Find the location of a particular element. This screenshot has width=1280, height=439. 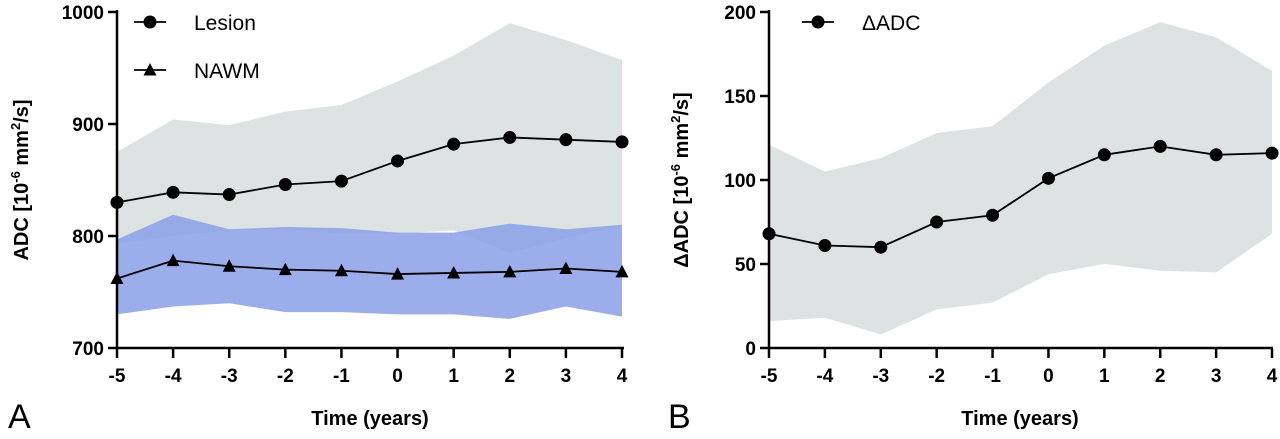

panel-b-markers is located at coordinates (1020, 196).